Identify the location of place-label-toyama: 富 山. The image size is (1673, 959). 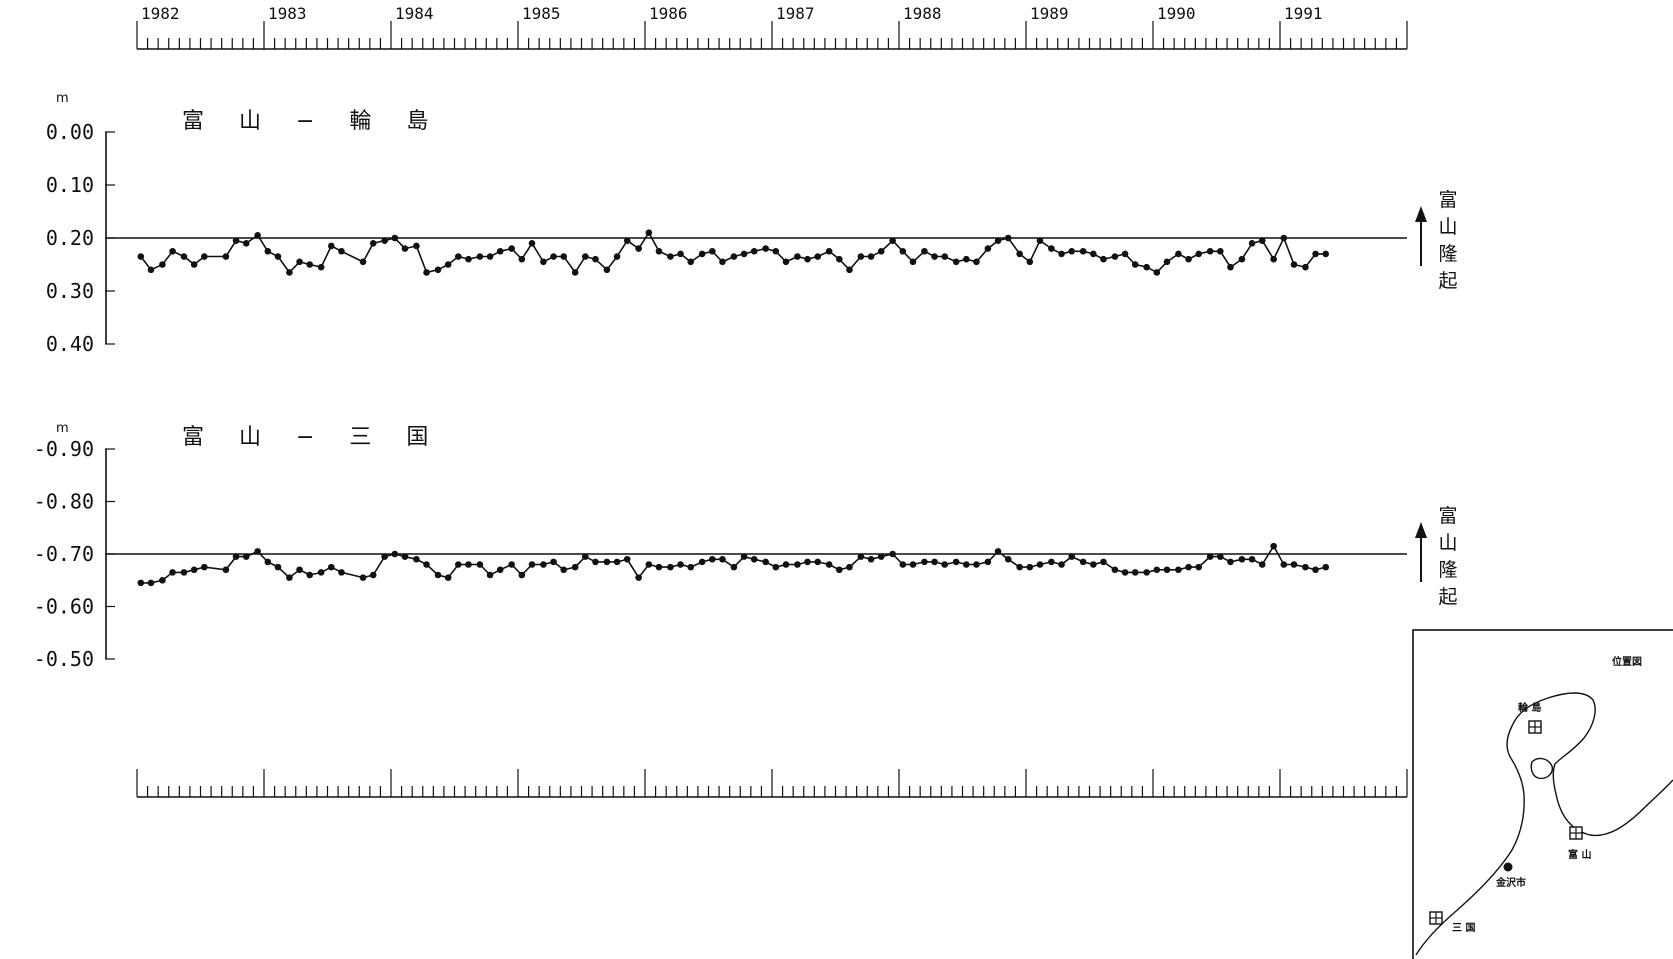
(1579, 854).